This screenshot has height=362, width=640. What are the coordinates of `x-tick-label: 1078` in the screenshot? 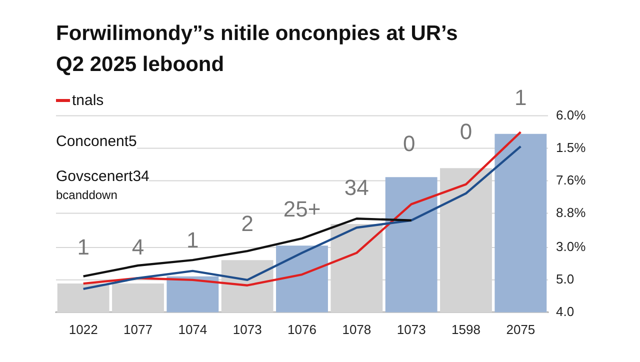 It's located at (357, 329).